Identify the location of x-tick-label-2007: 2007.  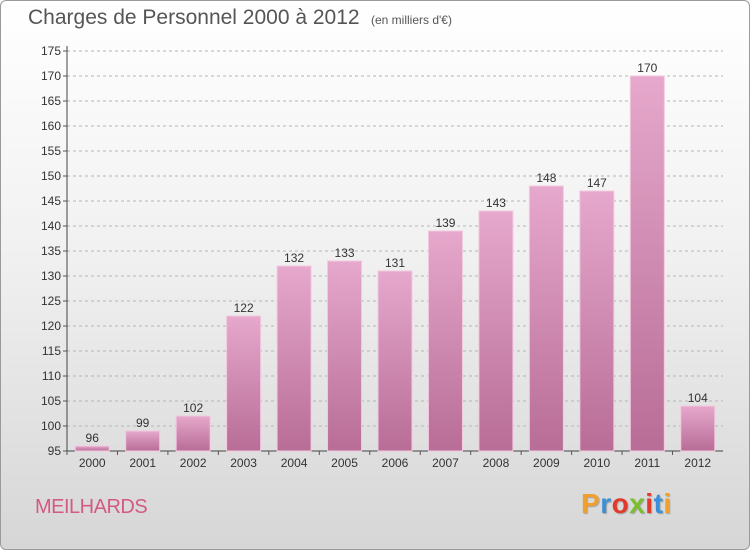
(445, 463).